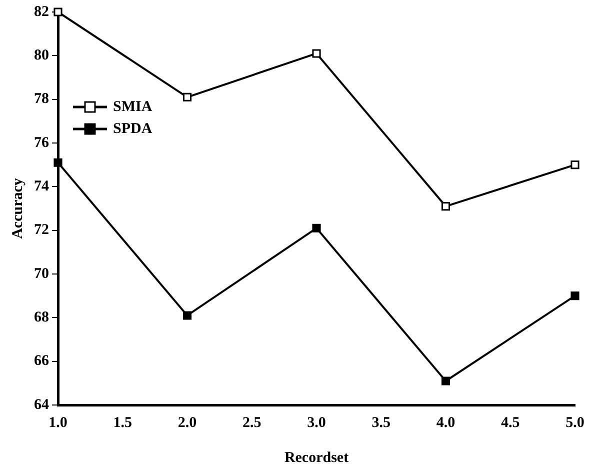  What do you see at coordinates (132, 106) in the screenshot?
I see `legend-label: SMIA` at bounding box center [132, 106].